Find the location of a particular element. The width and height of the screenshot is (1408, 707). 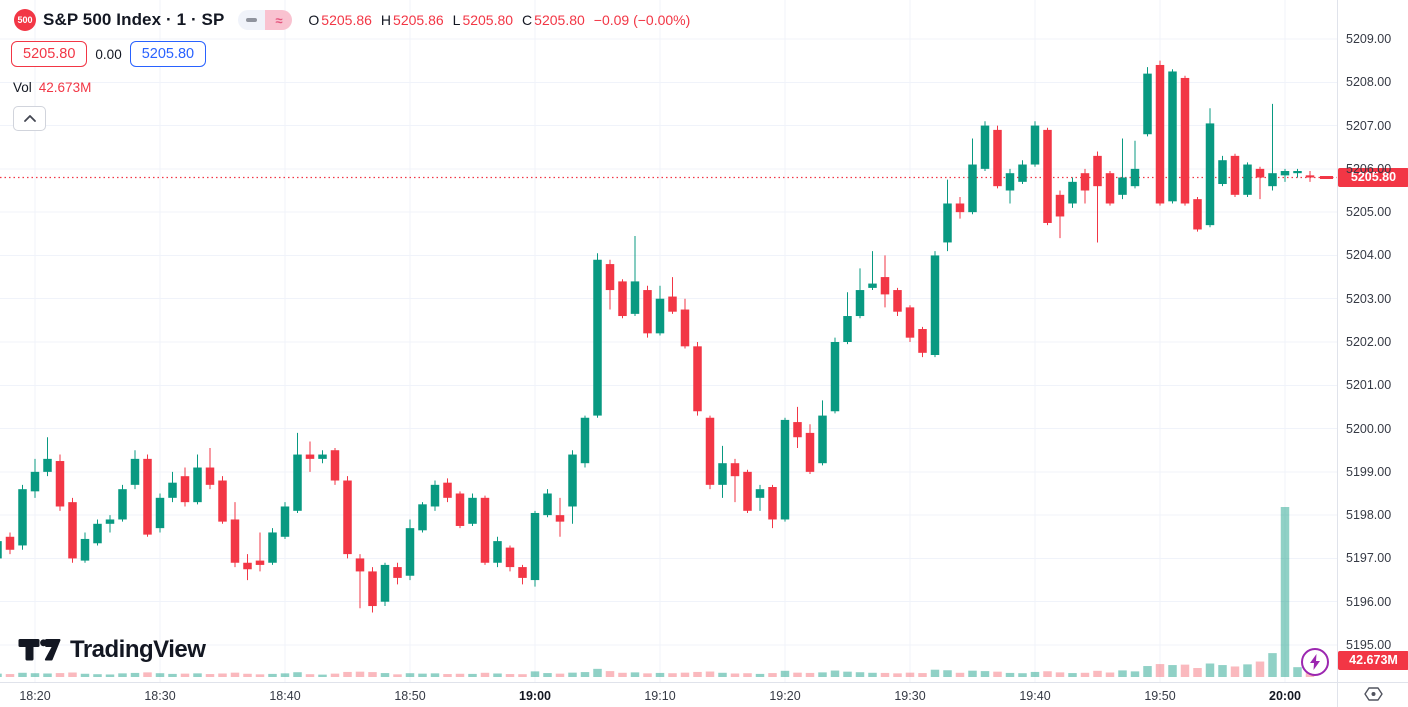

collapse-legend-button is located at coordinates (29, 118).